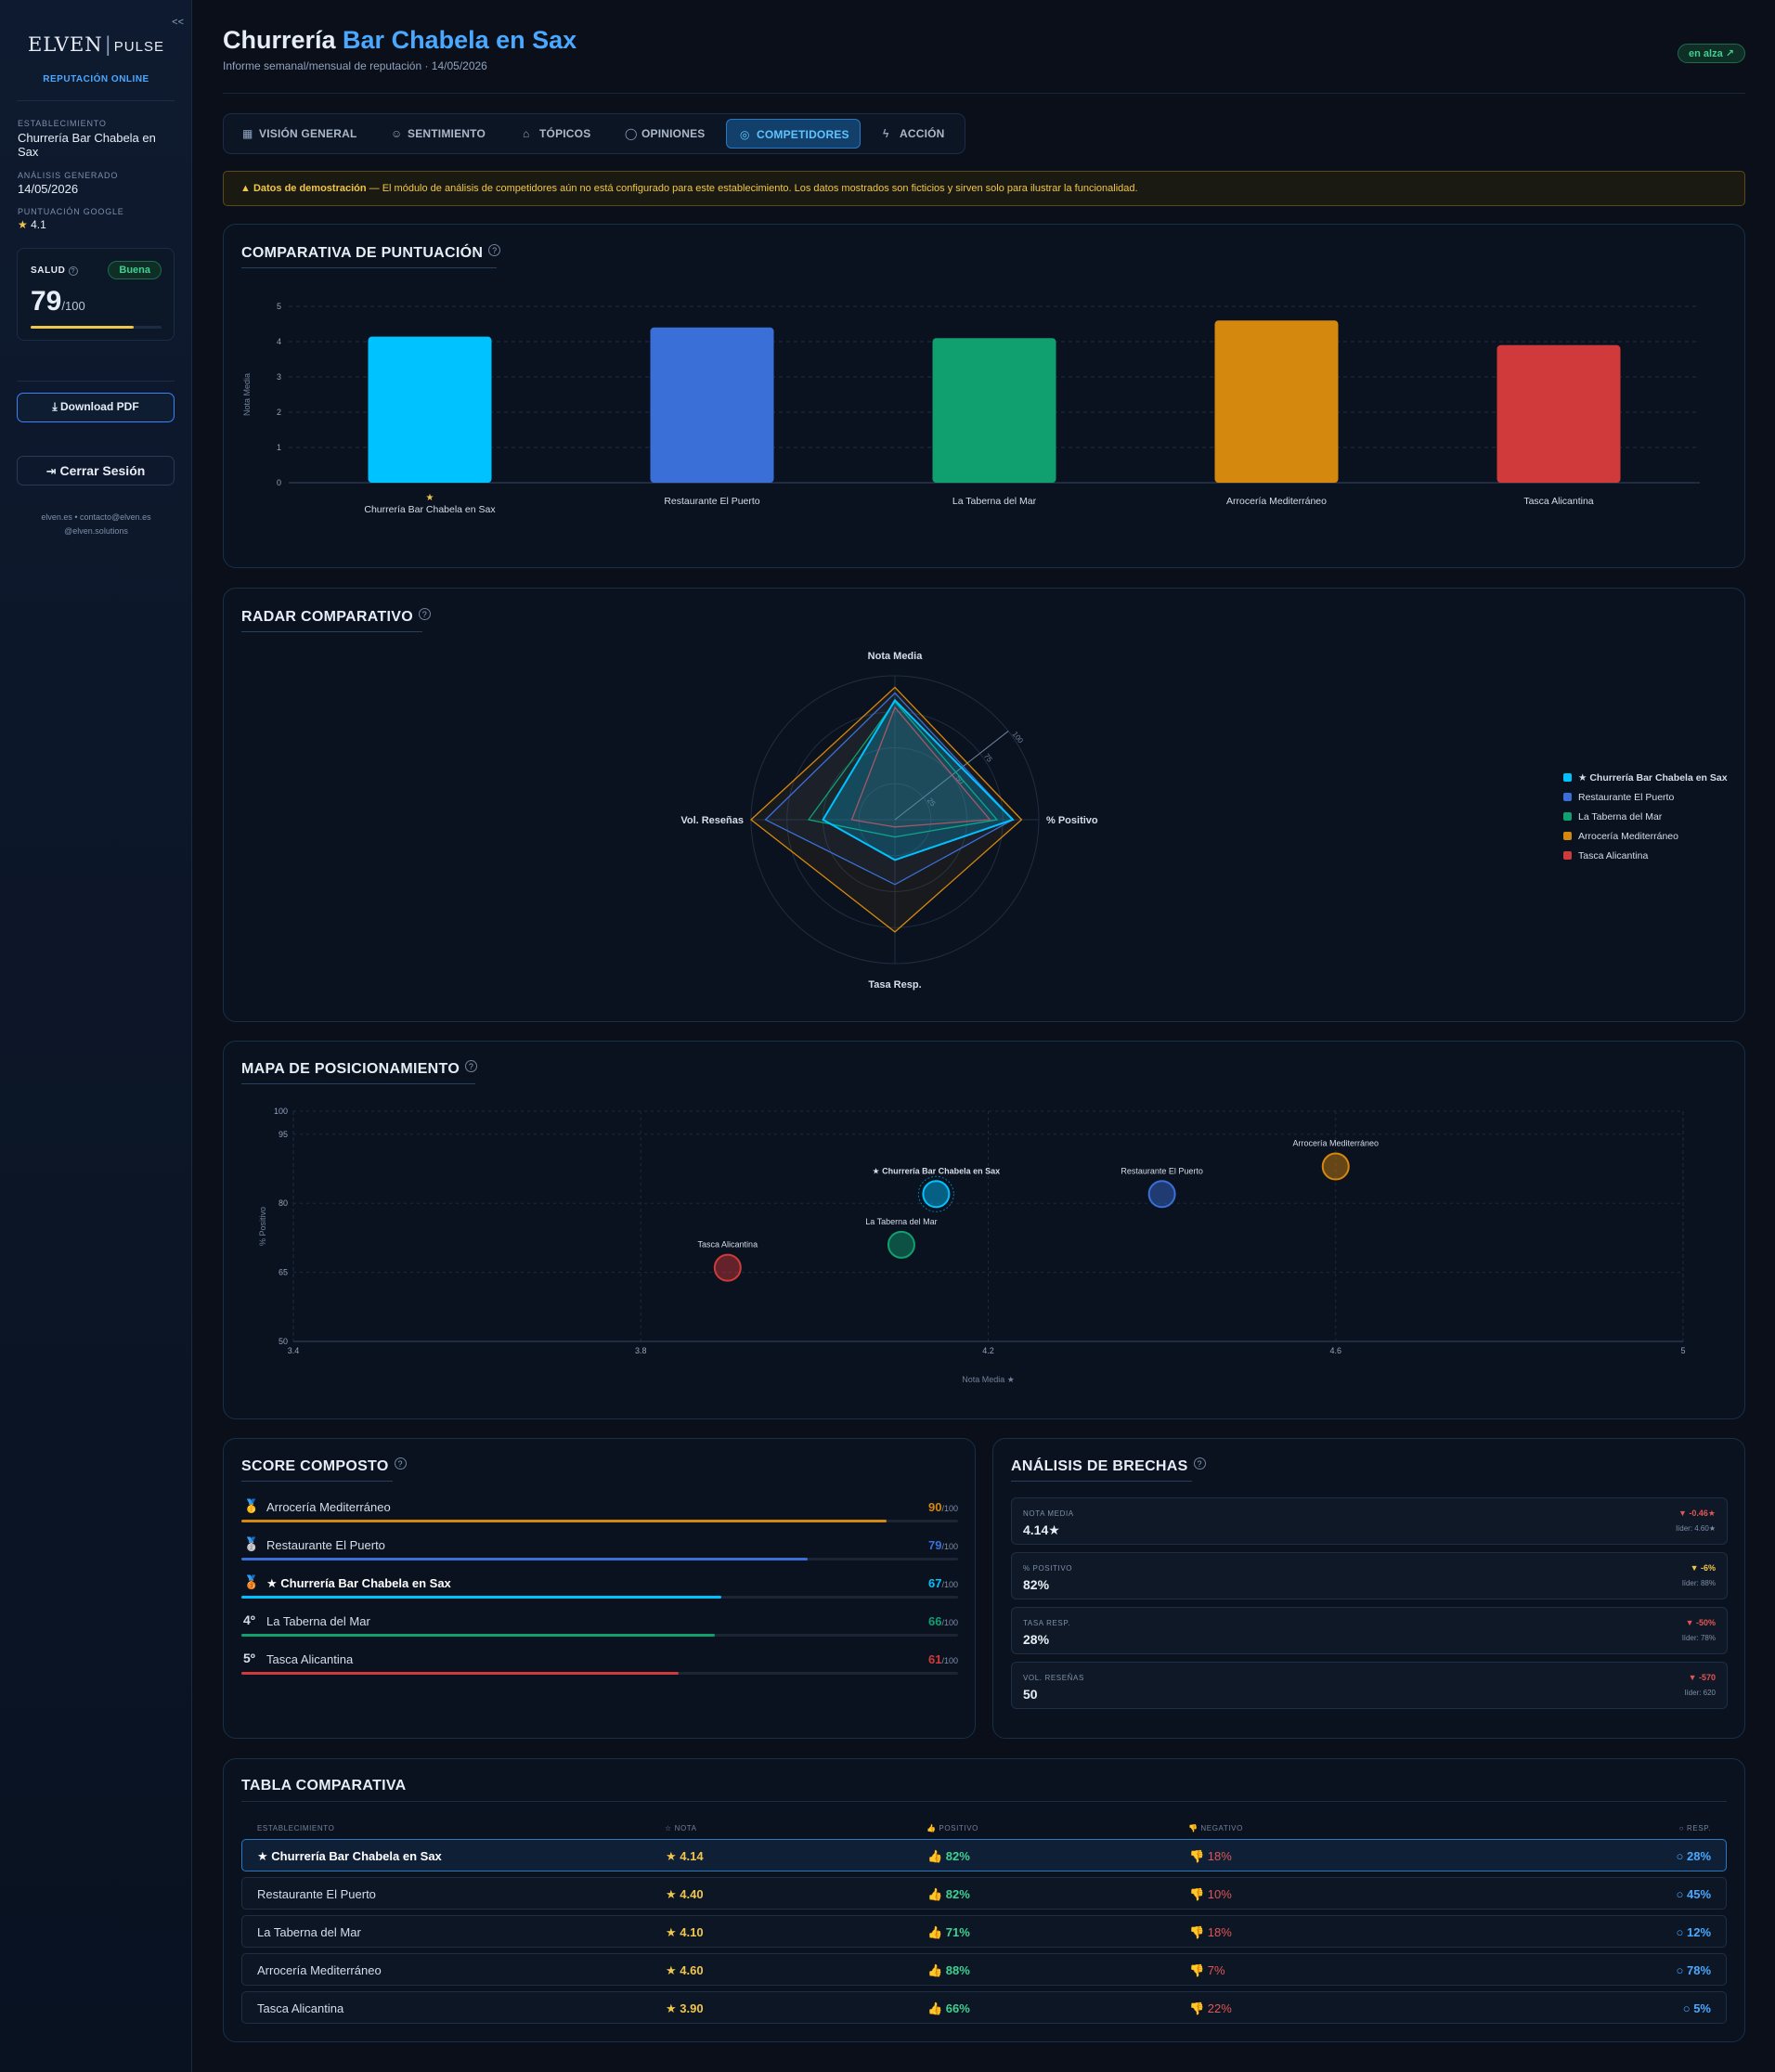  Describe the element at coordinates (1276, 501) in the screenshot. I see `x-tick-label: Arrocería Mediterráneo` at that location.